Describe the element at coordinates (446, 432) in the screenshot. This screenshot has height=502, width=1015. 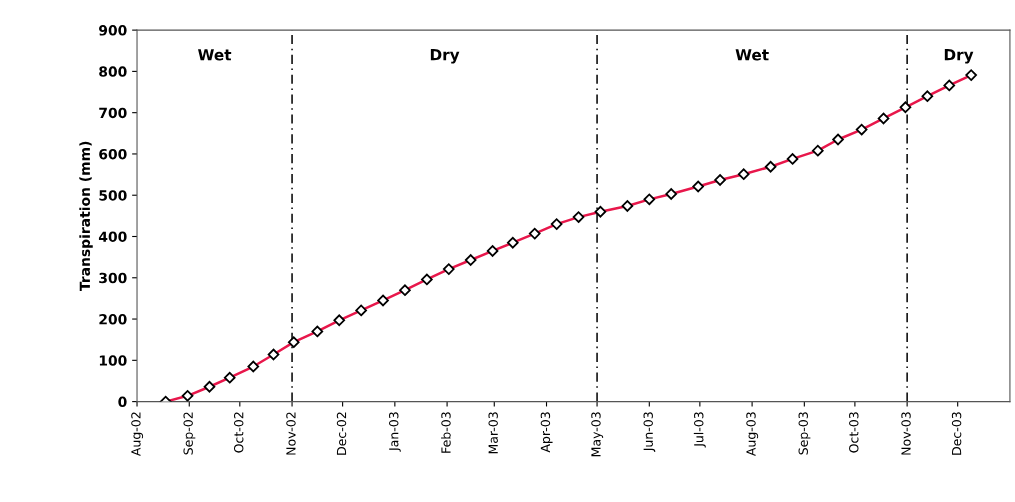
I see `x-tick-label: Feb-03` at that location.